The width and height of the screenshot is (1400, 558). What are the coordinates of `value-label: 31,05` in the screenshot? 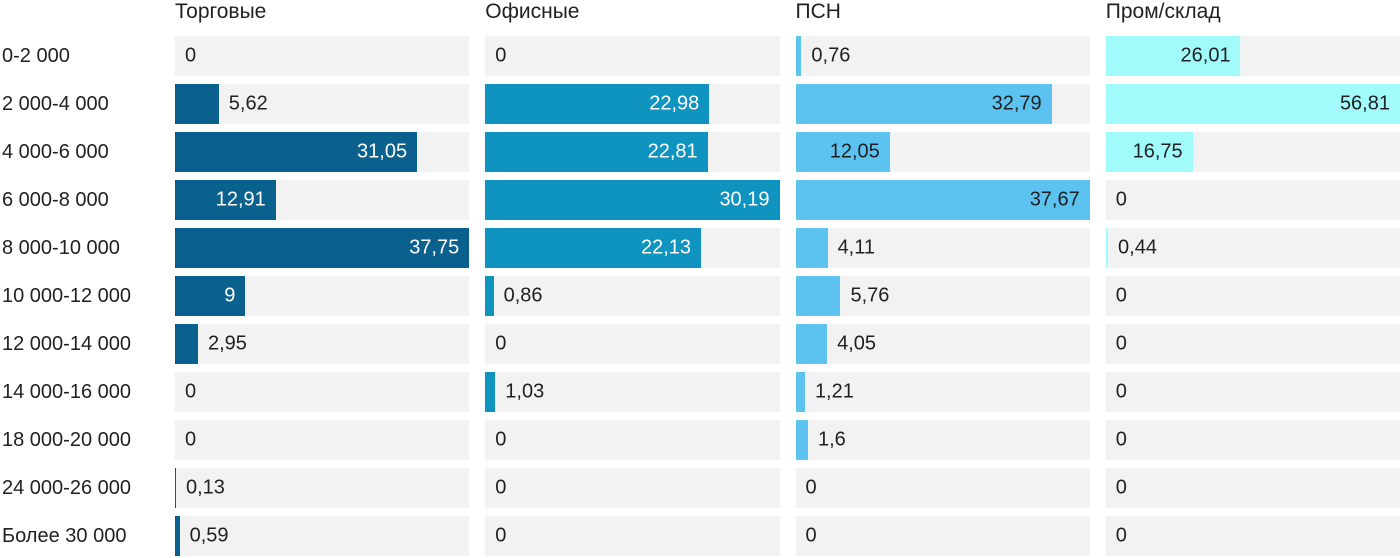 It's located at (382, 151).